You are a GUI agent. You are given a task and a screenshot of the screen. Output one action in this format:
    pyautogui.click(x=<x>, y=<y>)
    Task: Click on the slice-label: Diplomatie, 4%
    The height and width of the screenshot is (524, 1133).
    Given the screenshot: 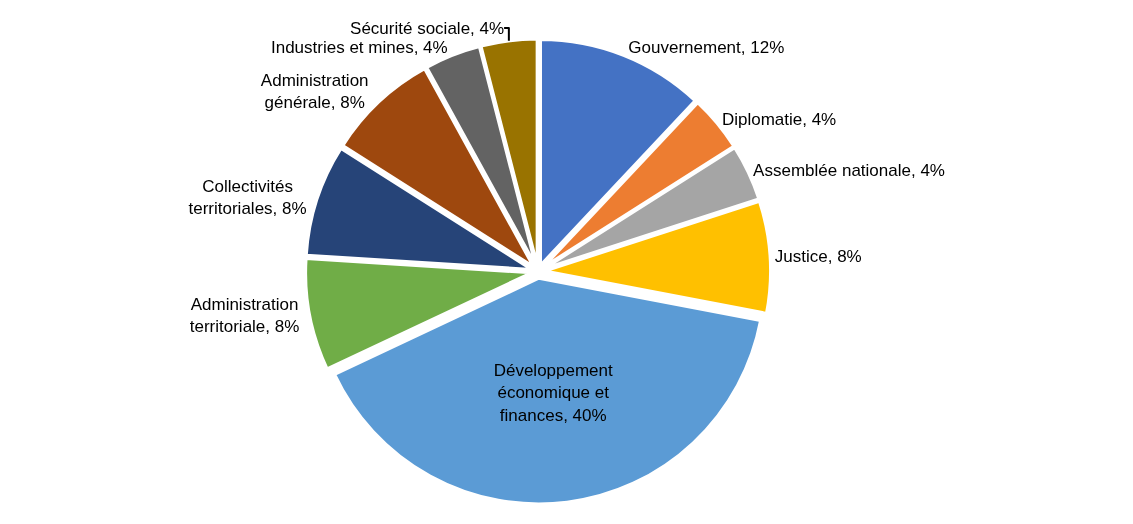 What is the action you would take?
    pyautogui.click(x=779, y=119)
    